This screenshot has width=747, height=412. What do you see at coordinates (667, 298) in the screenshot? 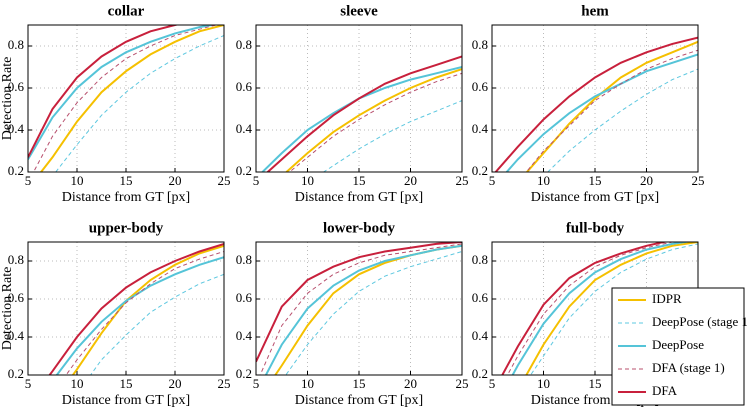
I see `legend-label: IDPR` at bounding box center [667, 298].